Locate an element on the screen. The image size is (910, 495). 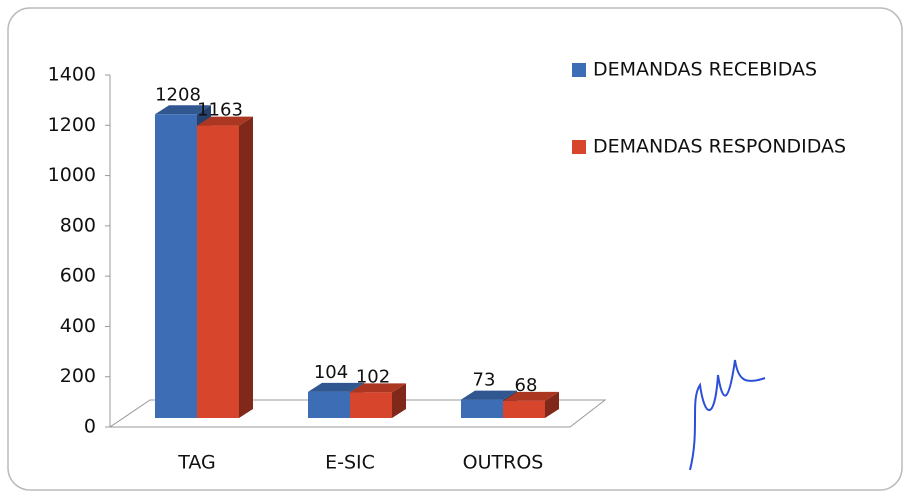
data-label: 104 is located at coordinates (331, 372).